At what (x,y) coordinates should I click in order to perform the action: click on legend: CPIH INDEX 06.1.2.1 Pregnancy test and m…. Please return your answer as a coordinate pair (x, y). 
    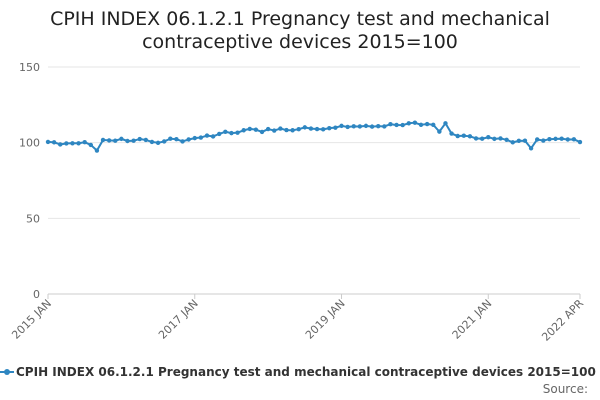
    Looking at the image, I should click on (300, 373).